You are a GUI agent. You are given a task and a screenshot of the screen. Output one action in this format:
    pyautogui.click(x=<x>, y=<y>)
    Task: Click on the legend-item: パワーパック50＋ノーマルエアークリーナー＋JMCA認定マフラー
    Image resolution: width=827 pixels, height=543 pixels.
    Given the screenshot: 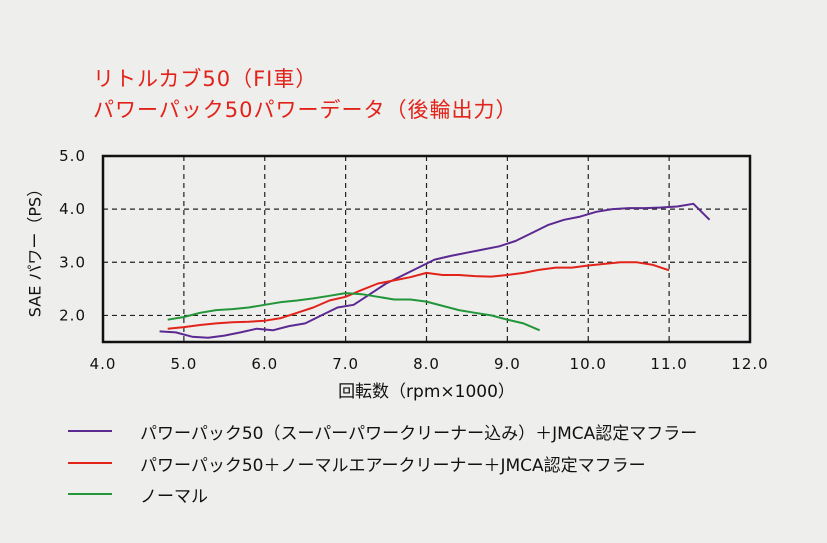 What is the action you would take?
    pyautogui.click(x=357, y=463)
    